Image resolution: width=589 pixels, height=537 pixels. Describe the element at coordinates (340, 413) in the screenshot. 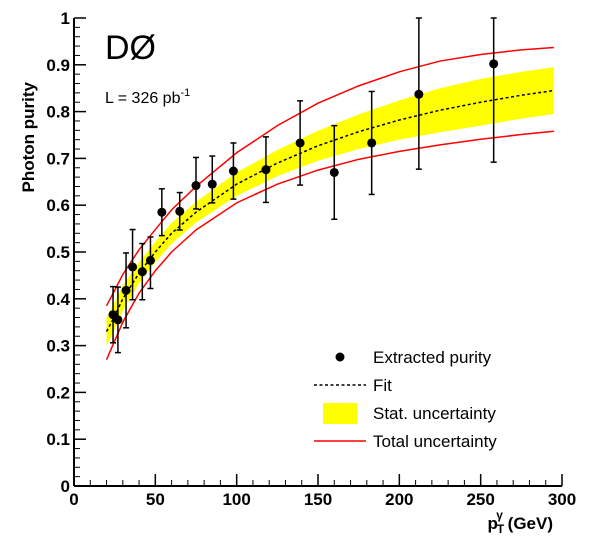

I see `legend-marker-stat-uncertainty` at that location.